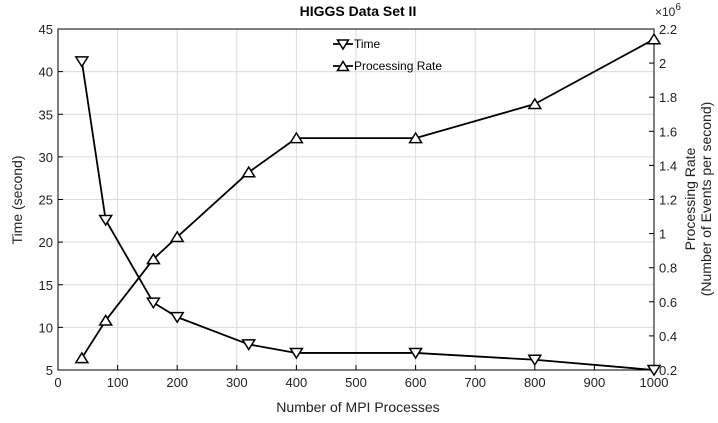 The image size is (718, 423). What do you see at coordinates (668, 97) in the screenshot?
I see `y-right-tick-label: 1.8` at bounding box center [668, 97].